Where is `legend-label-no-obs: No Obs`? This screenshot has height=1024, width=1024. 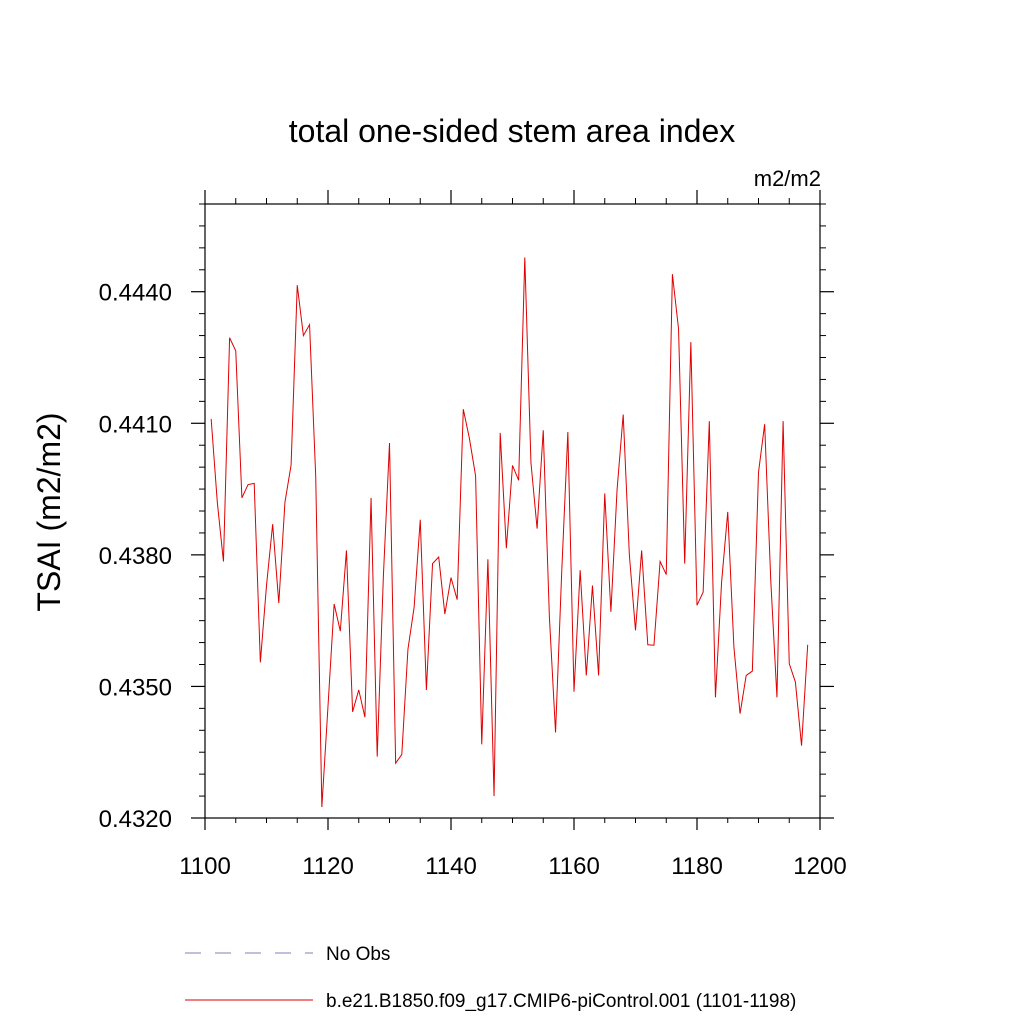 legend-label-no-obs: No Obs is located at coordinates (358, 954).